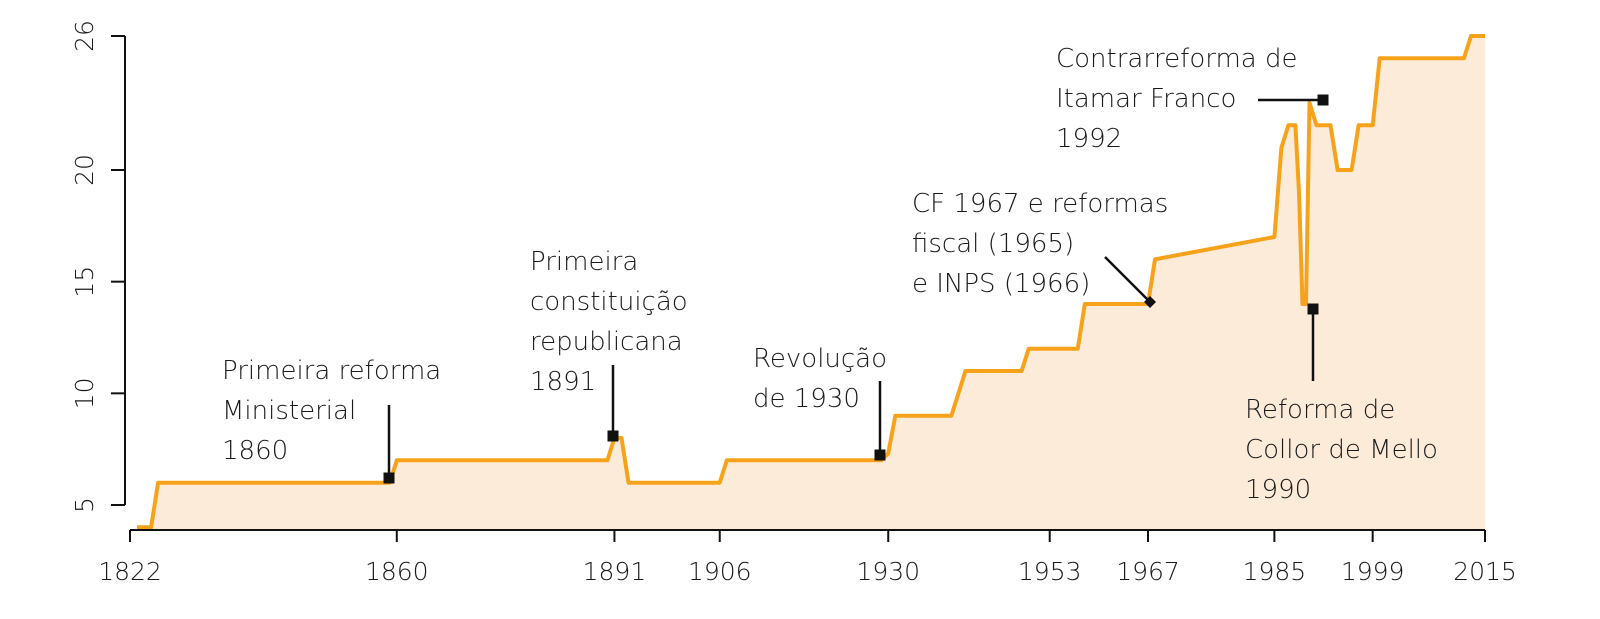  Describe the element at coordinates (1050, 571) in the screenshot. I see `x-tick-label: 1953` at that location.